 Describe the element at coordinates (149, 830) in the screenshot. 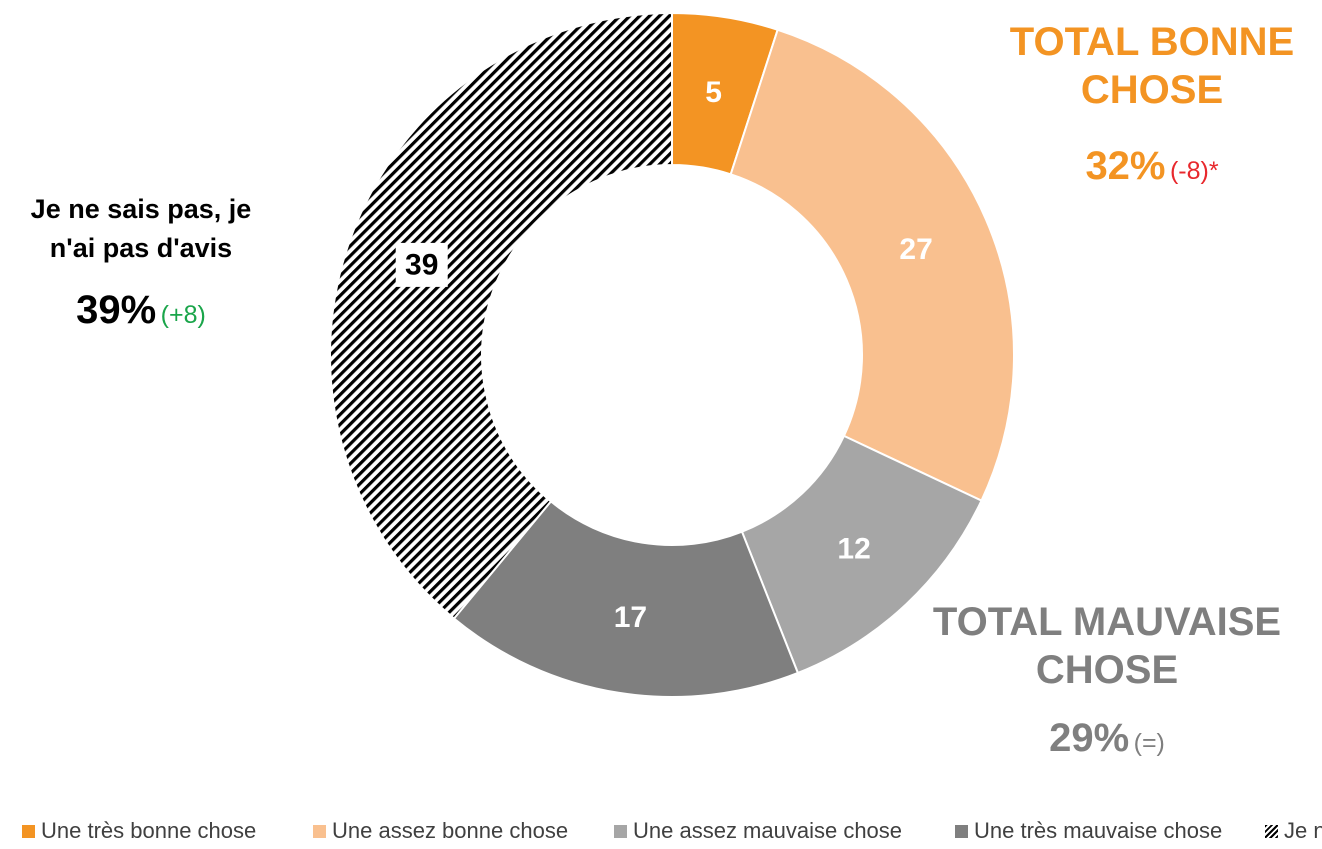

I see `legend-label-tres-bonne: Une très bonne chose` at that location.